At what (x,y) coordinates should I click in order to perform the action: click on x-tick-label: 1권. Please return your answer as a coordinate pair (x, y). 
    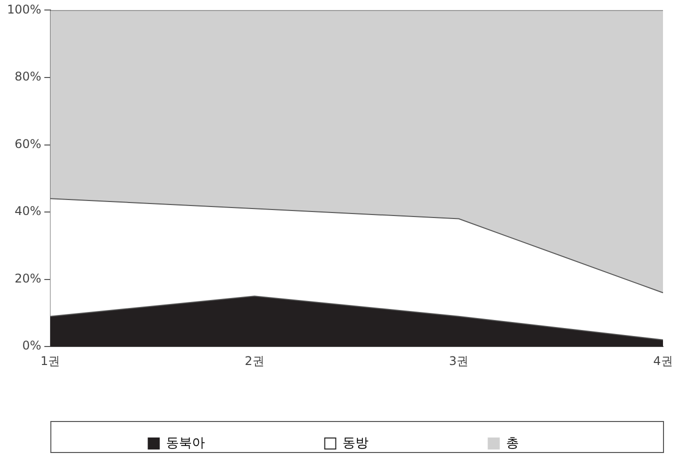
    Looking at the image, I should click on (50, 361).